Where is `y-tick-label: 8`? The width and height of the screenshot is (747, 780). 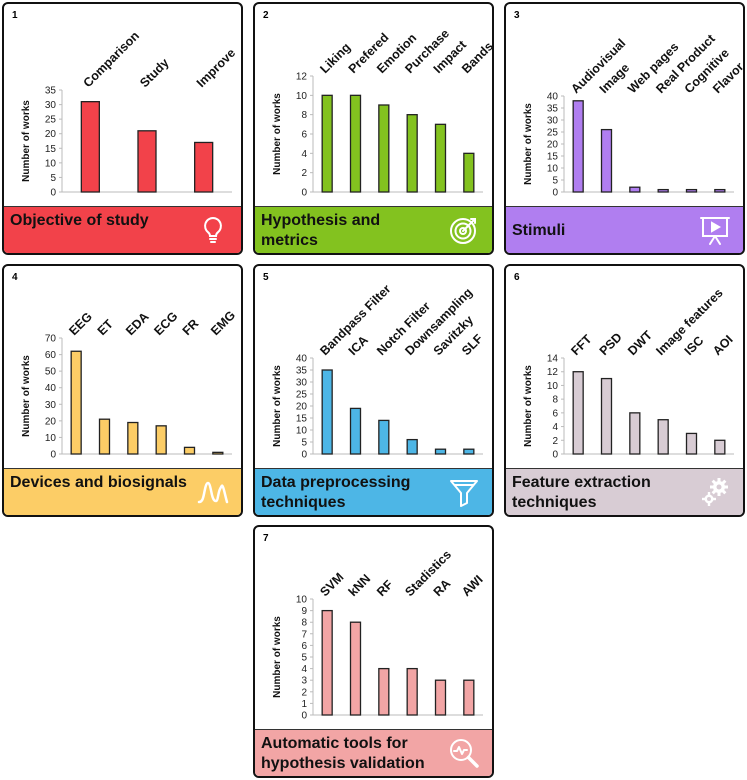 y-tick-label: 8 is located at coordinates (304, 115).